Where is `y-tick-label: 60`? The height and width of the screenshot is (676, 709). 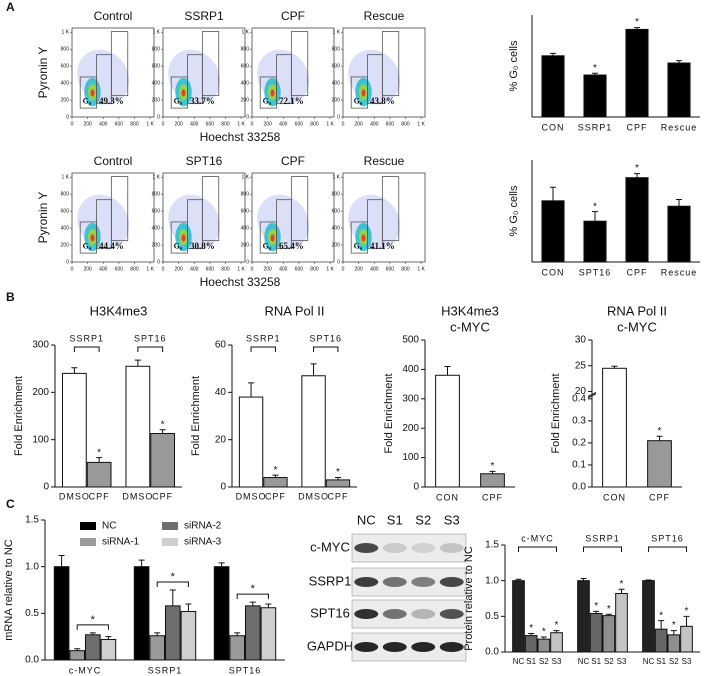 y-tick-label: 60 is located at coordinates (221, 345).